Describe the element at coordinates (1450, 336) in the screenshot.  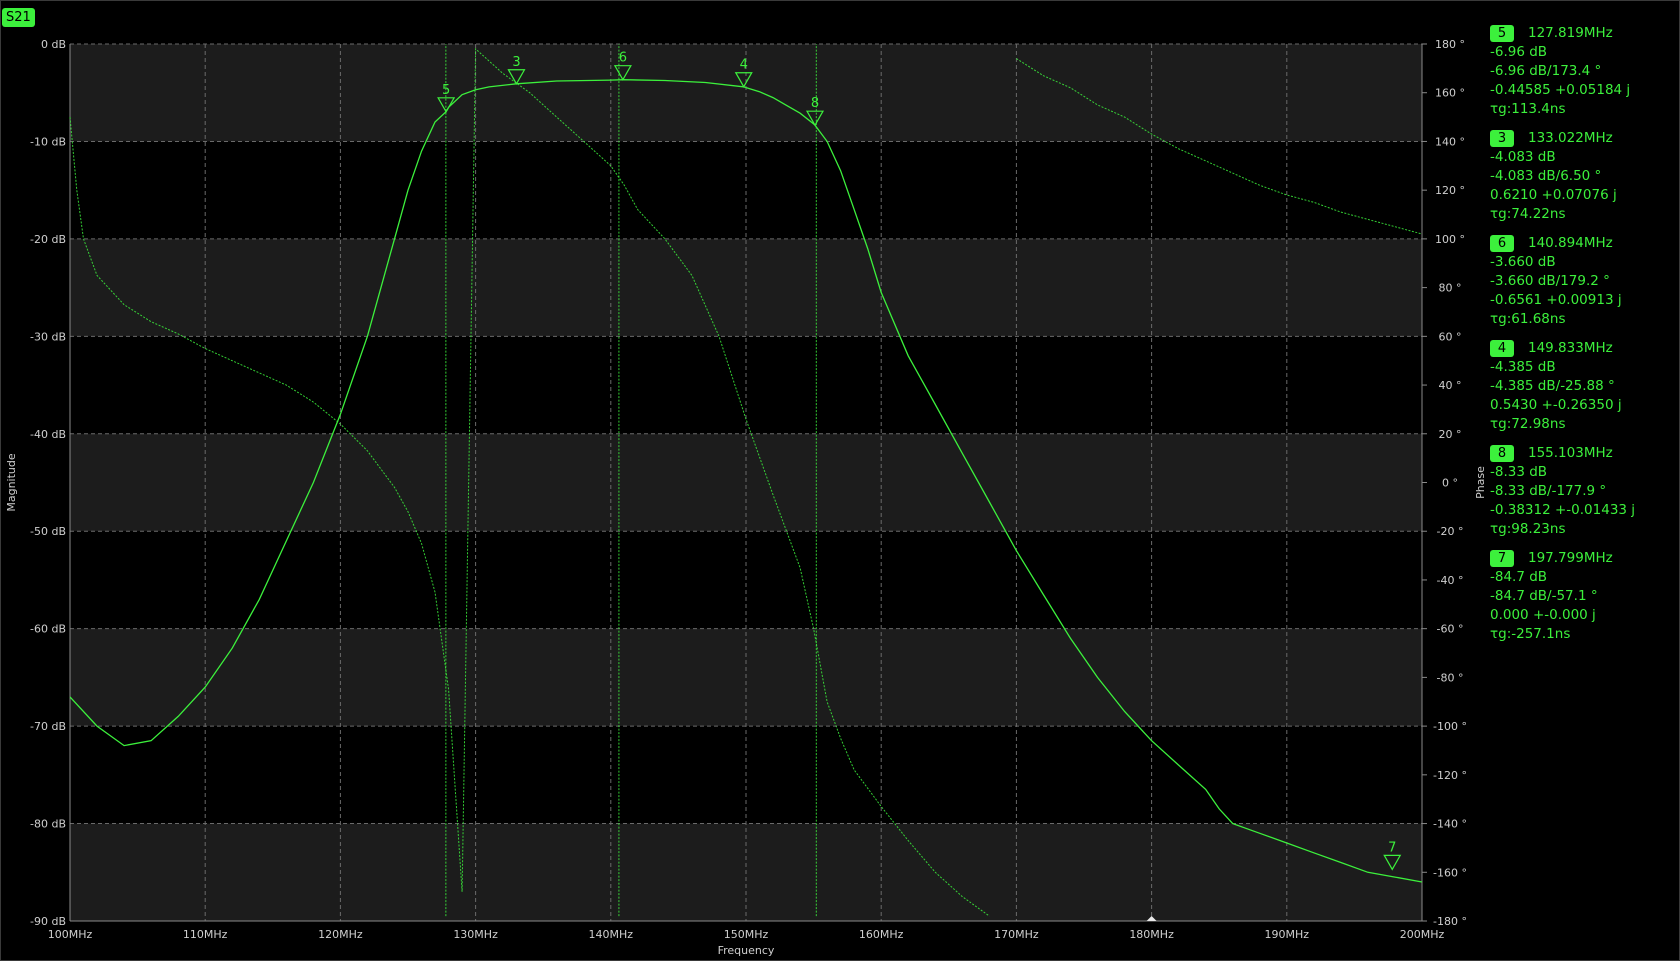
I see `y2-tick-label: 60 °` at that location.